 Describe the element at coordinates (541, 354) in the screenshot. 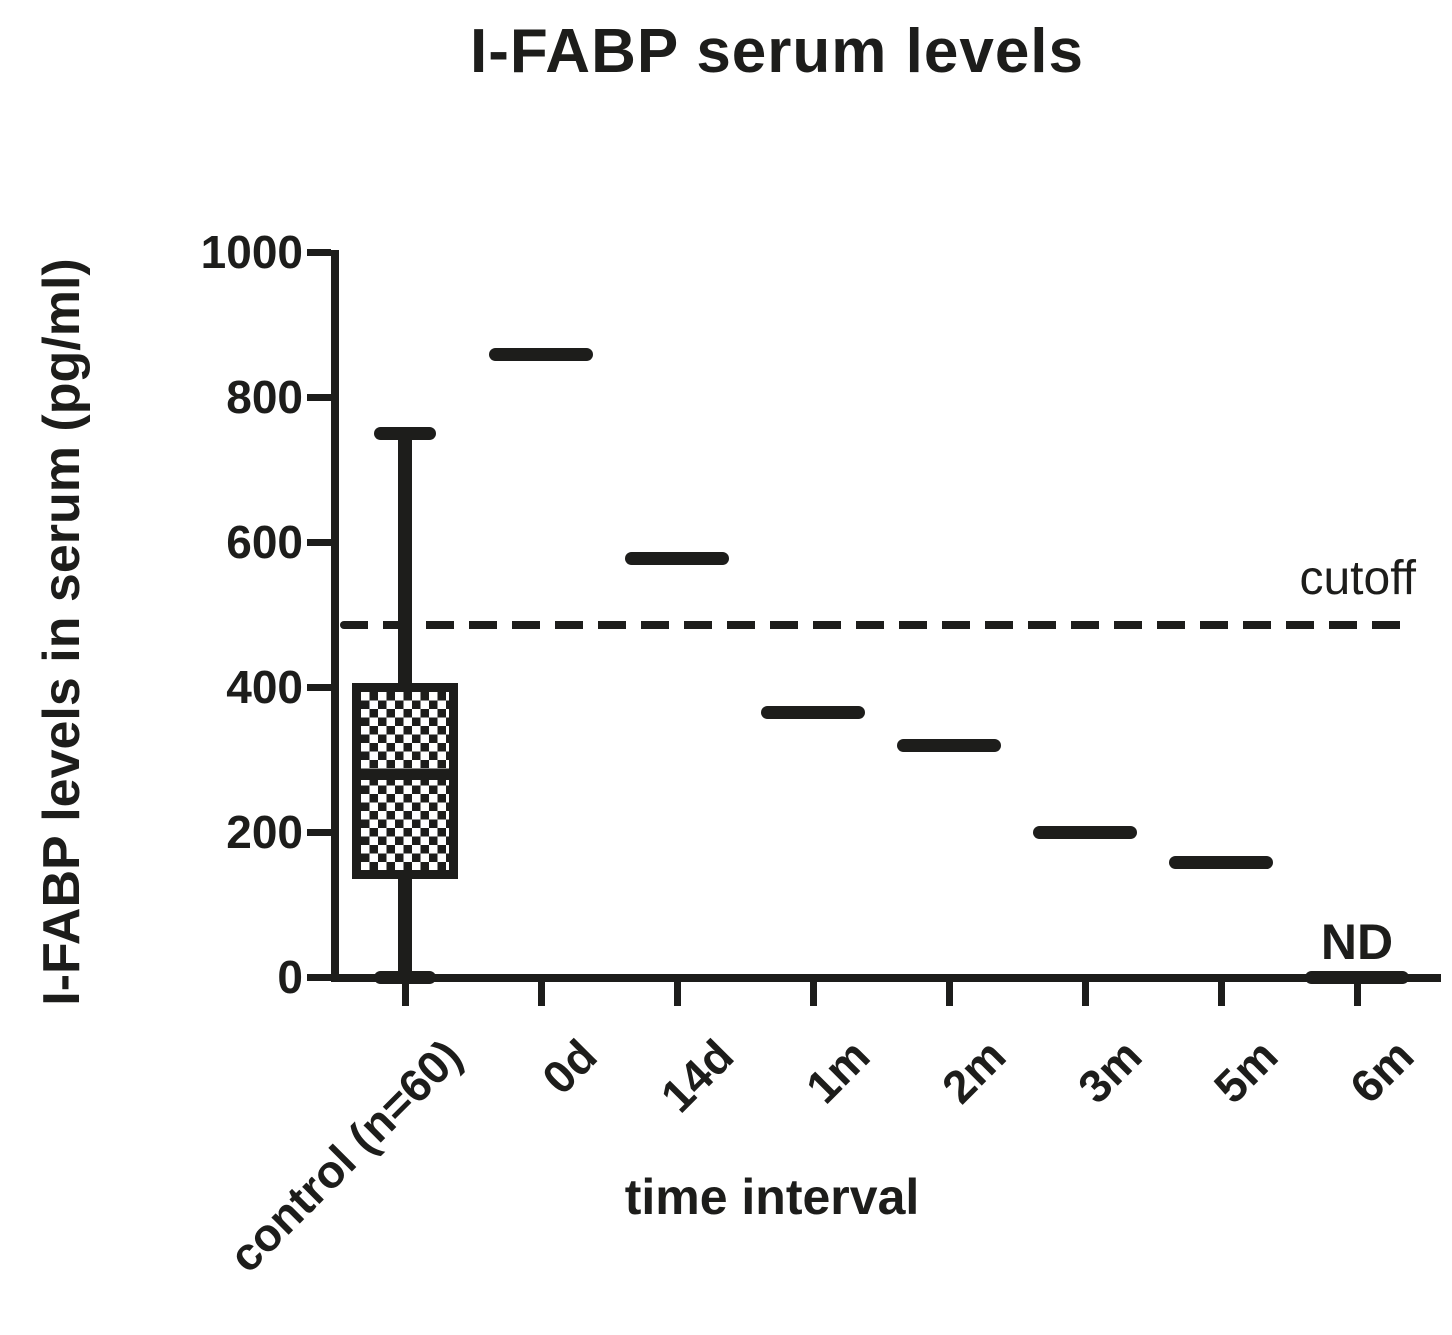

I see `median-line-0d` at that location.